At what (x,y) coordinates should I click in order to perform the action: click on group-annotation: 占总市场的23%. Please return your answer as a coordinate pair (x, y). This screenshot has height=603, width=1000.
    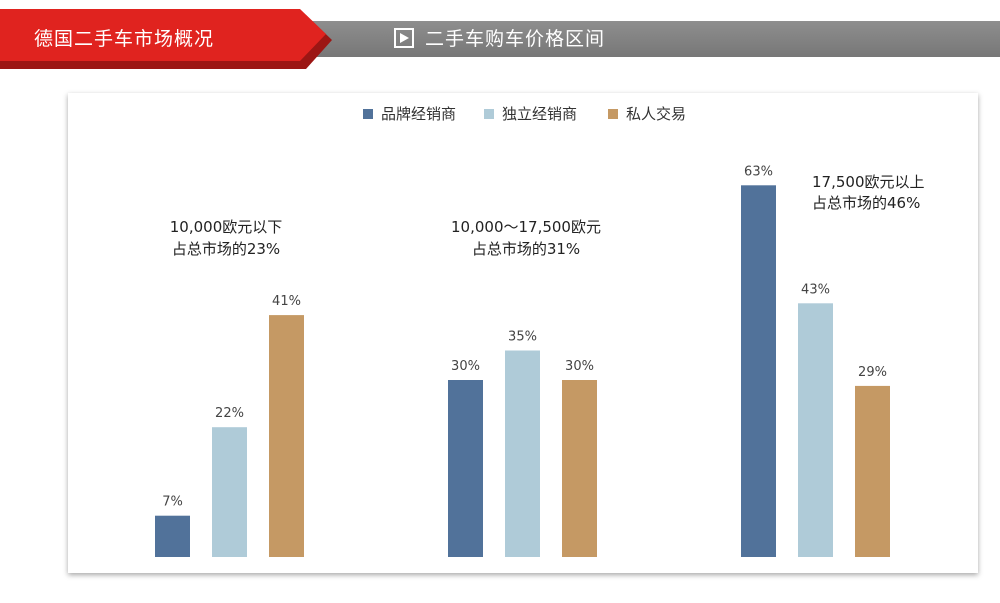
    Looking at the image, I should click on (226, 249).